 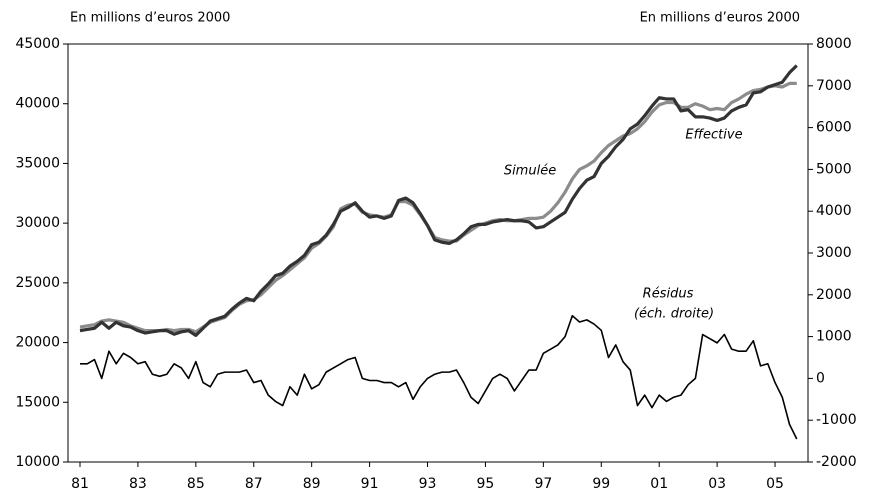 What do you see at coordinates (834, 337) in the screenshot?
I see `y2-tick-label: 1000` at bounding box center [834, 337].